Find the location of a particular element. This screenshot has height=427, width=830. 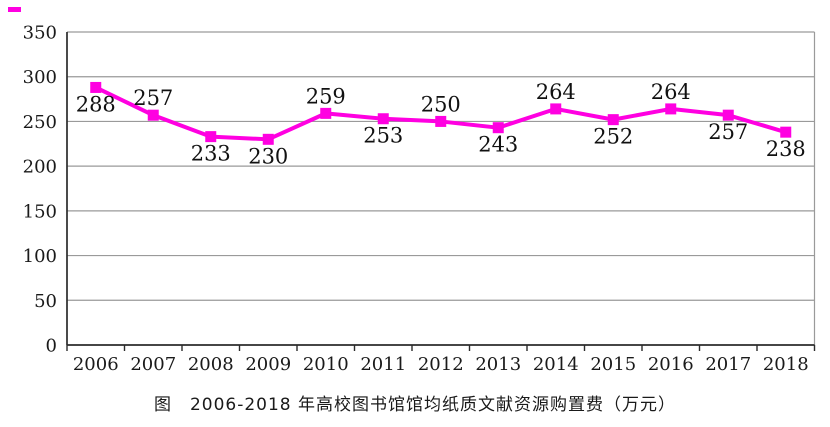

x-axis-label: 2014 is located at coordinates (556, 364).